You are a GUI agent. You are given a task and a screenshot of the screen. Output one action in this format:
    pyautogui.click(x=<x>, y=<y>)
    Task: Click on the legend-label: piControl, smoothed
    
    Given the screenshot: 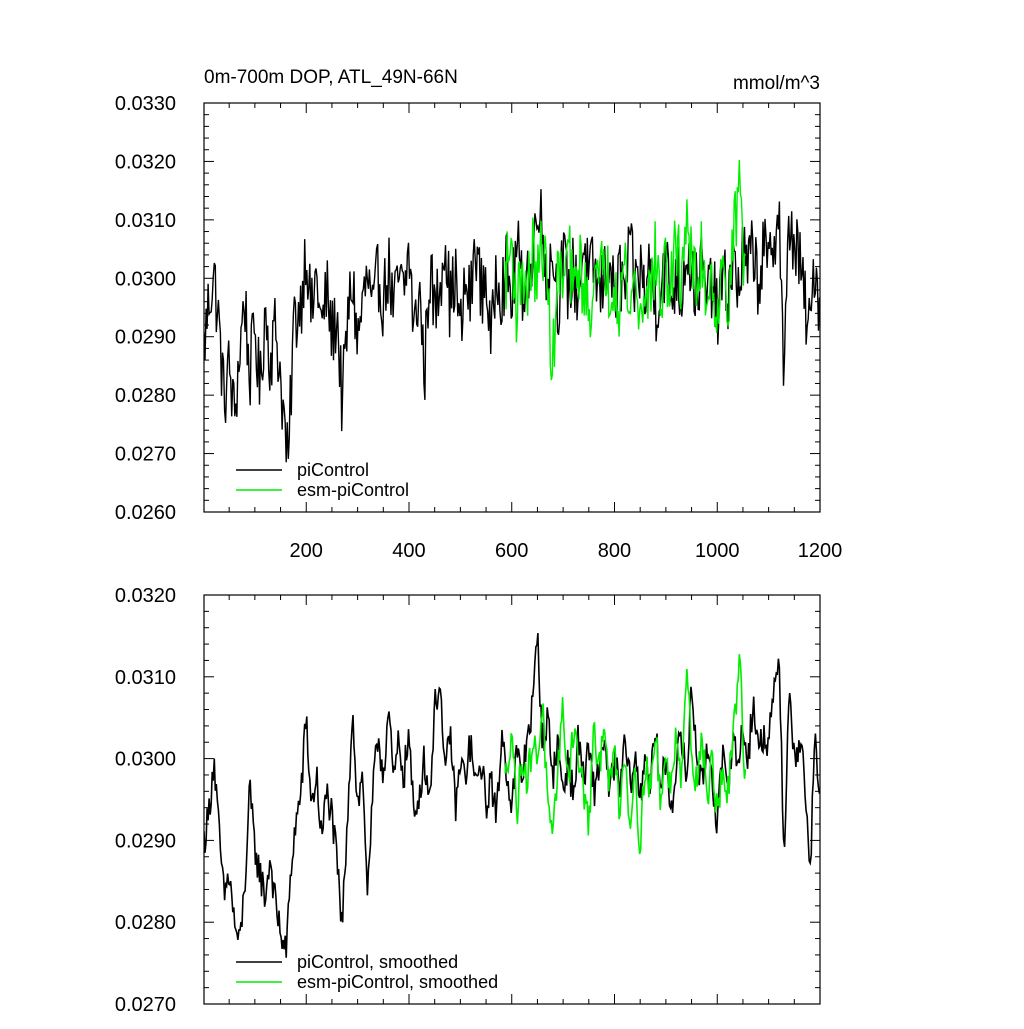 What is the action you would take?
    pyautogui.click(x=377, y=962)
    